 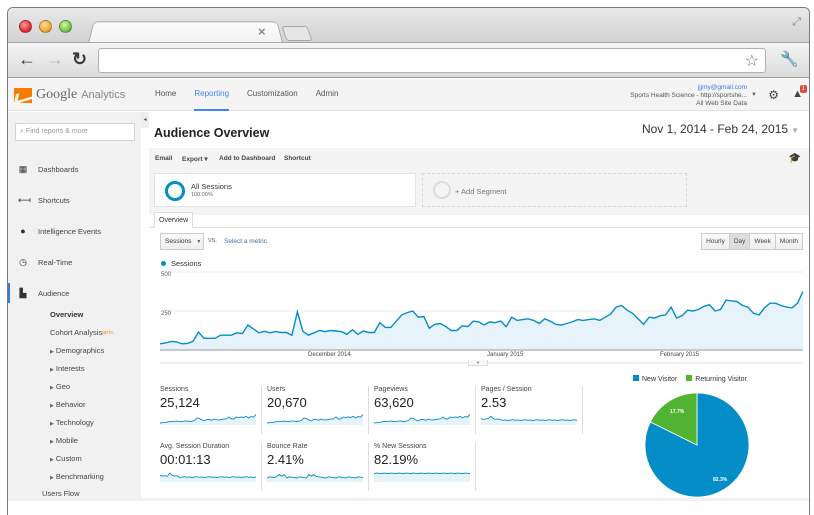 I want to click on chevron-down-icon: ▼, so click(x=199, y=242).